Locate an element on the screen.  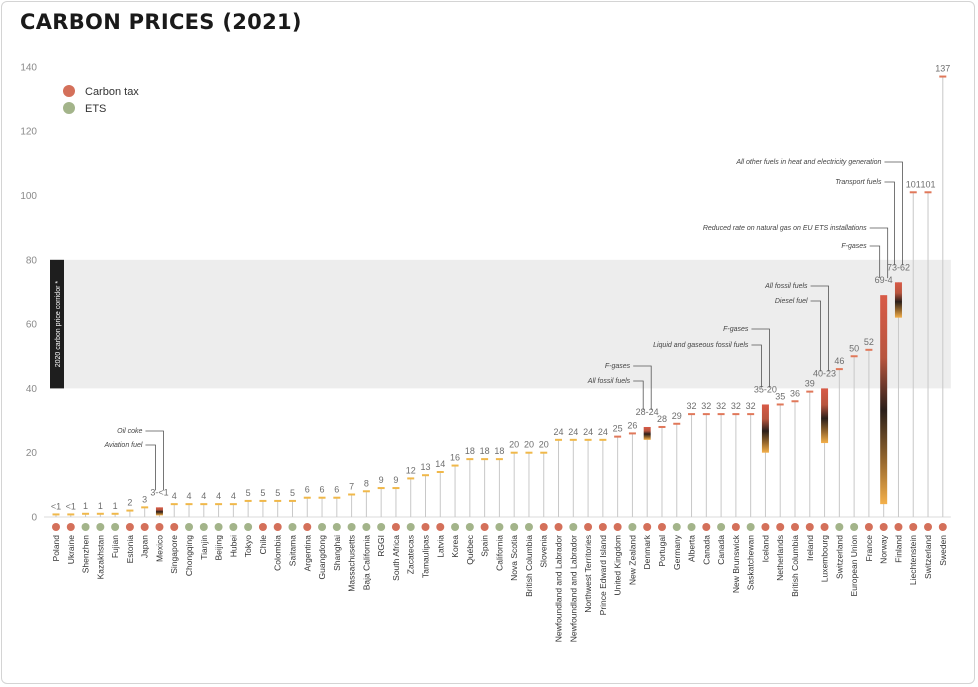
category-label: British Columbia is located at coordinates (795, 566).